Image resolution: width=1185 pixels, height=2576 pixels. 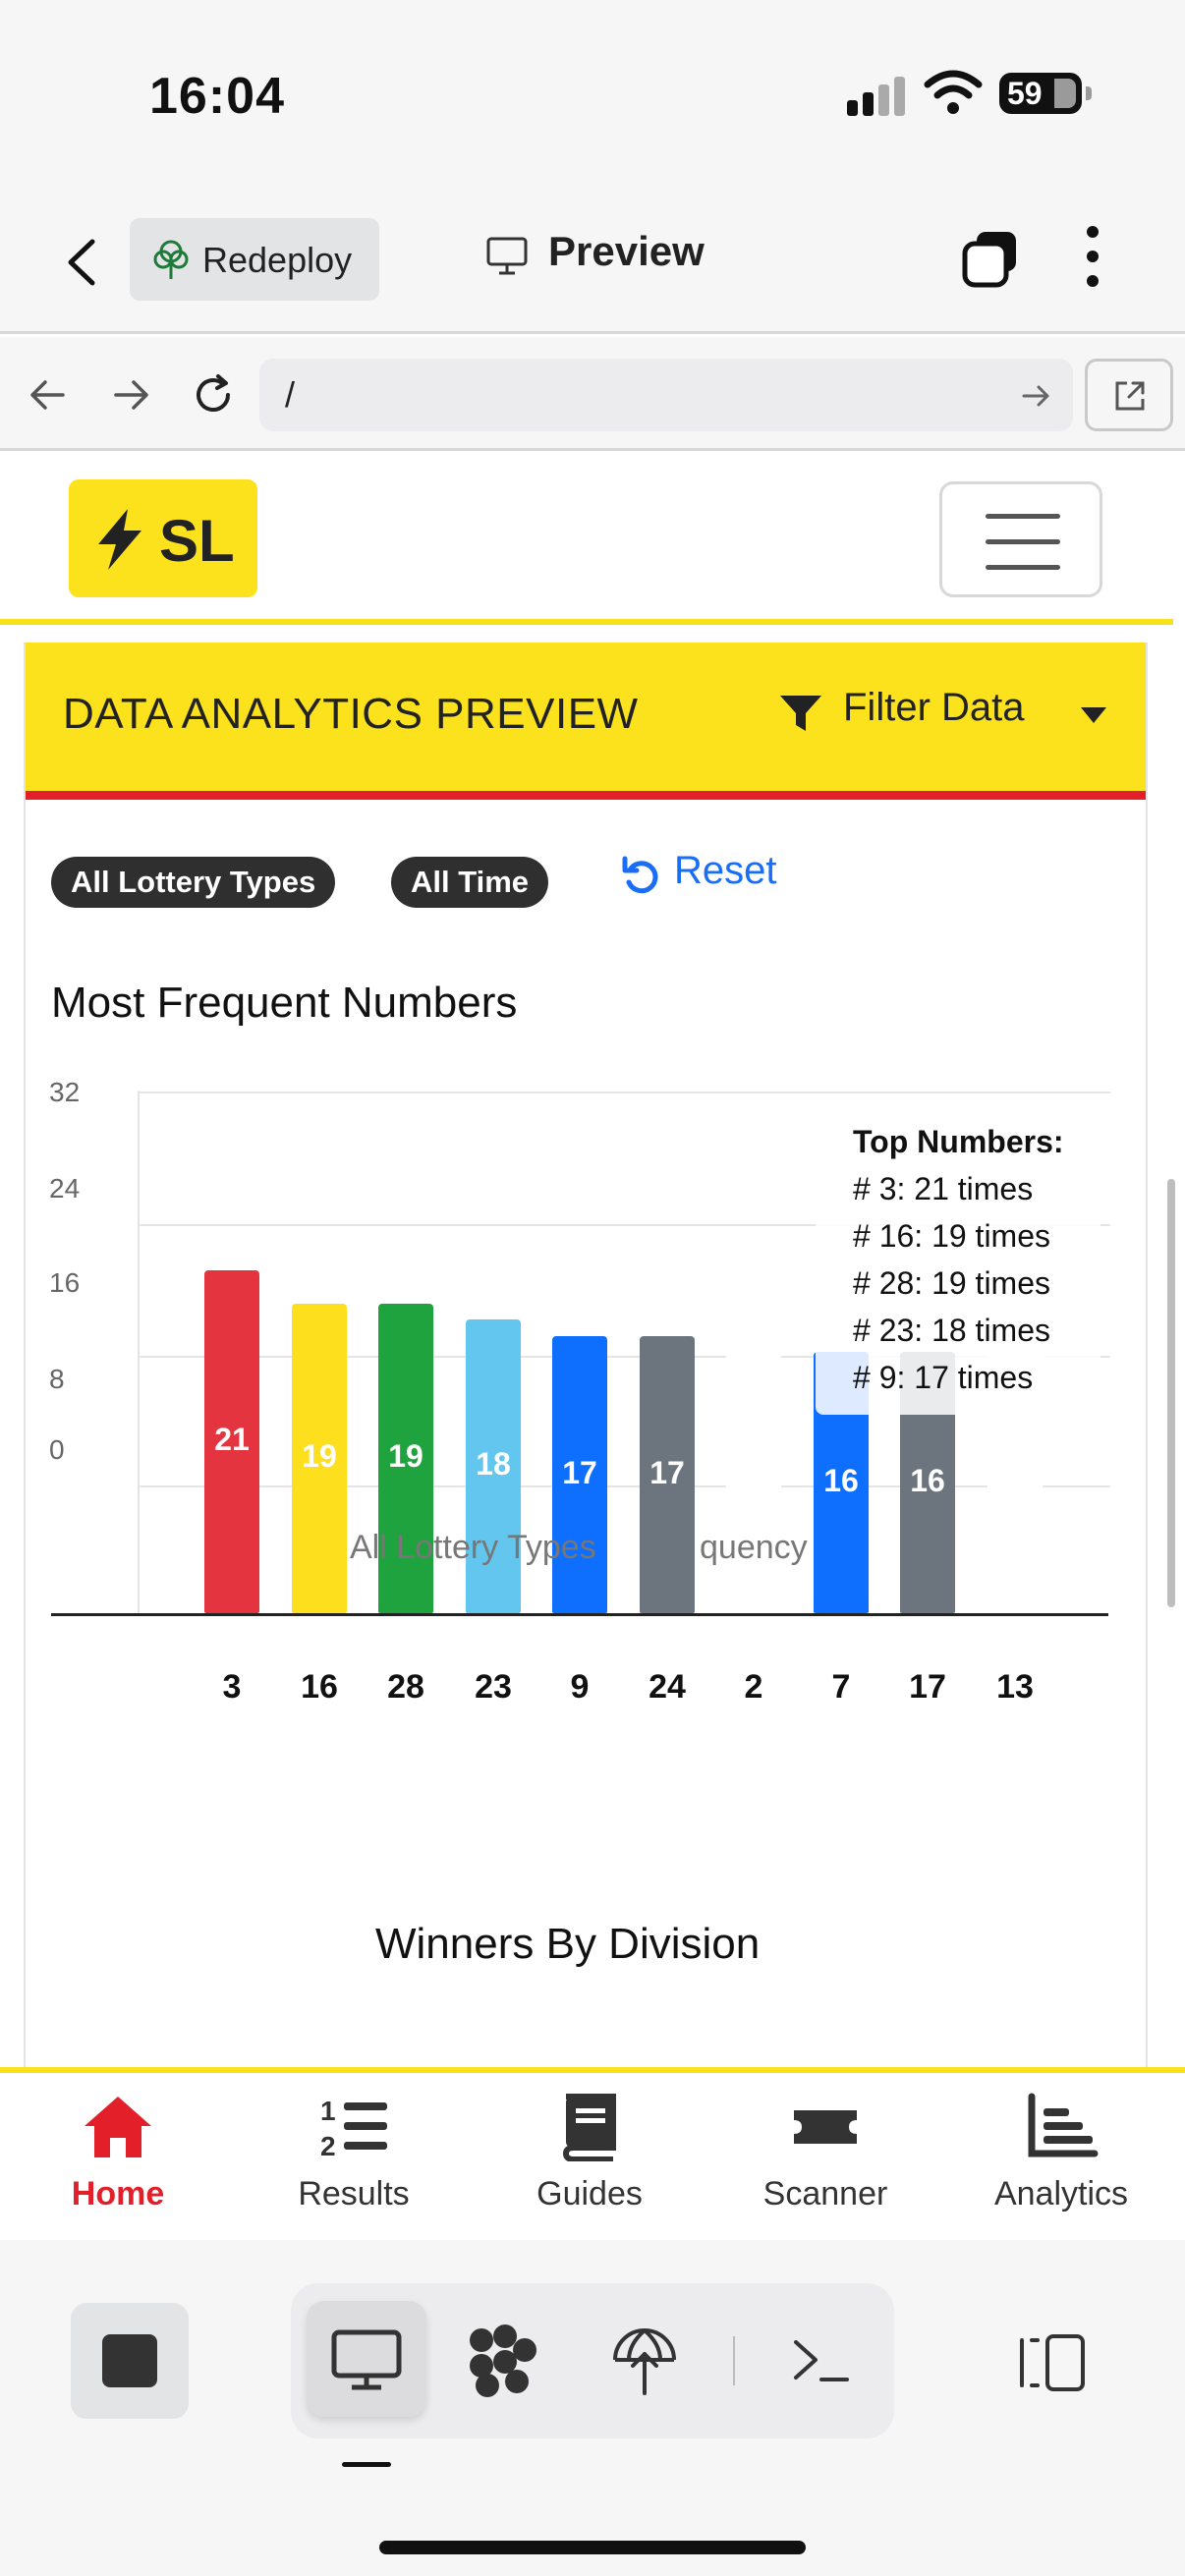 I want to click on status-bar: 16:04 59, so click(x=592, y=93).